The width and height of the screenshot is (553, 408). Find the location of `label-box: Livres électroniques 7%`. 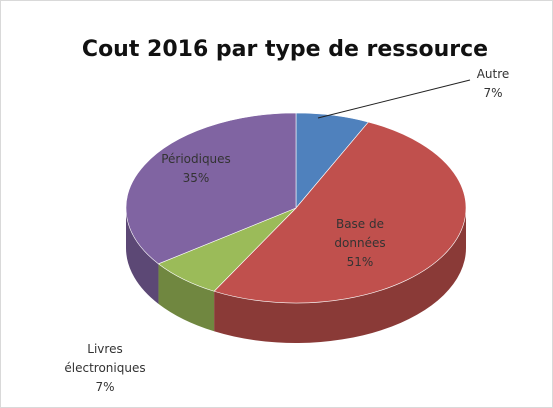

label-box: Livres électroniques 7% is located at coordinates (105, 368).